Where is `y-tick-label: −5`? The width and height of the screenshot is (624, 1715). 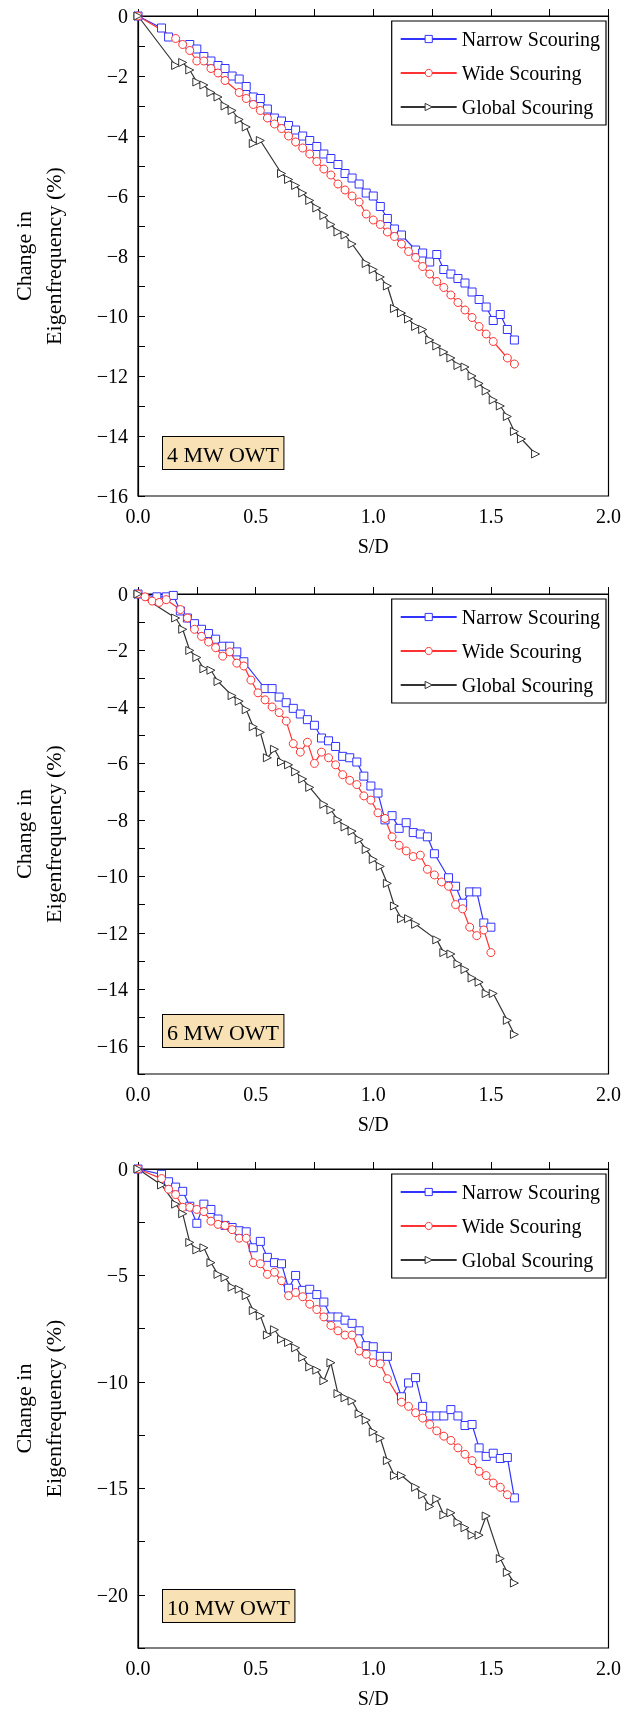
y-tick-label: −5 is located at coordinates (117, 1275).